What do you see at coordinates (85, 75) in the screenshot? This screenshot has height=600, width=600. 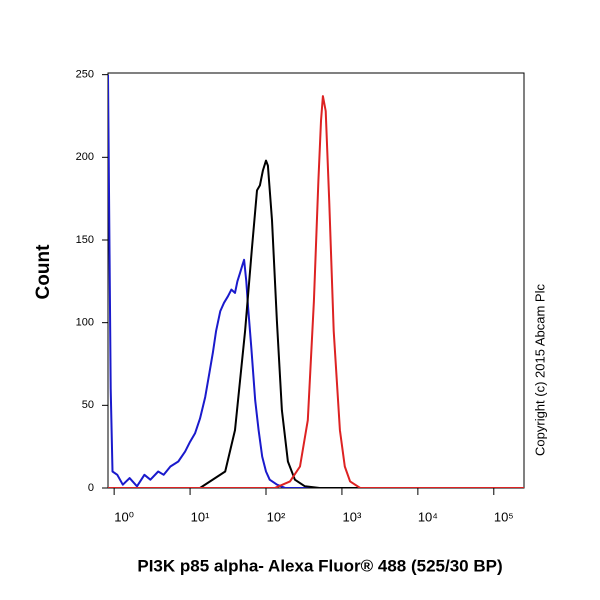 I see `y-tick-label: 250` at bounding box center [85, 75].